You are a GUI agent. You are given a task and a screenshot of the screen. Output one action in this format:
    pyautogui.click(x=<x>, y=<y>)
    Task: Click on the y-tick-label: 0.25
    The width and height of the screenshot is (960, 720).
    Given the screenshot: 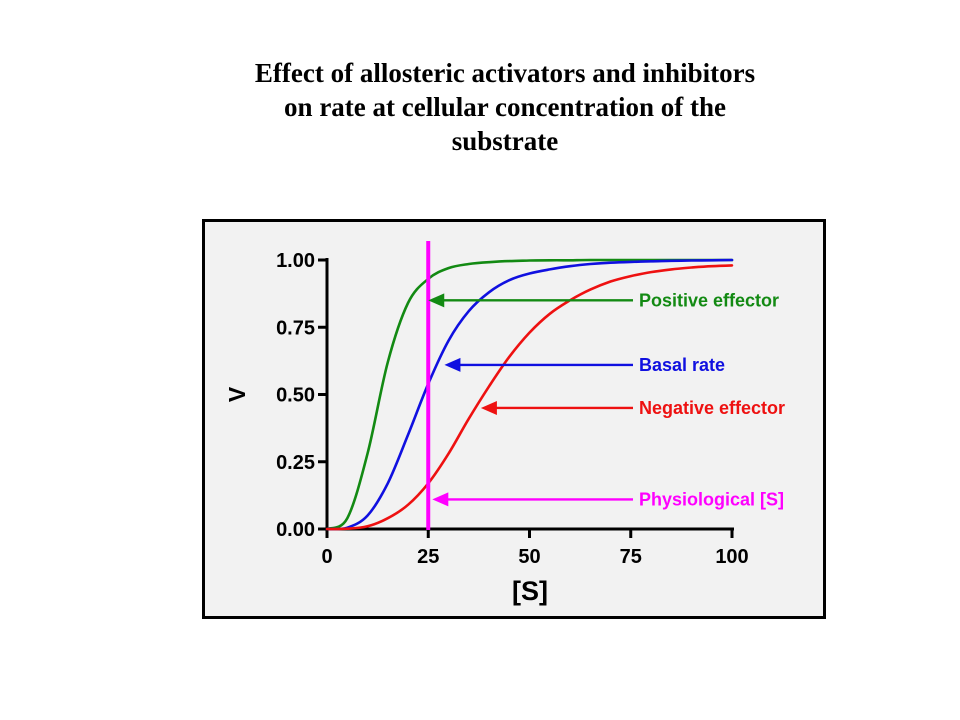 What is the action you would take?
    pyautogui.click(x=295, y=463)
    